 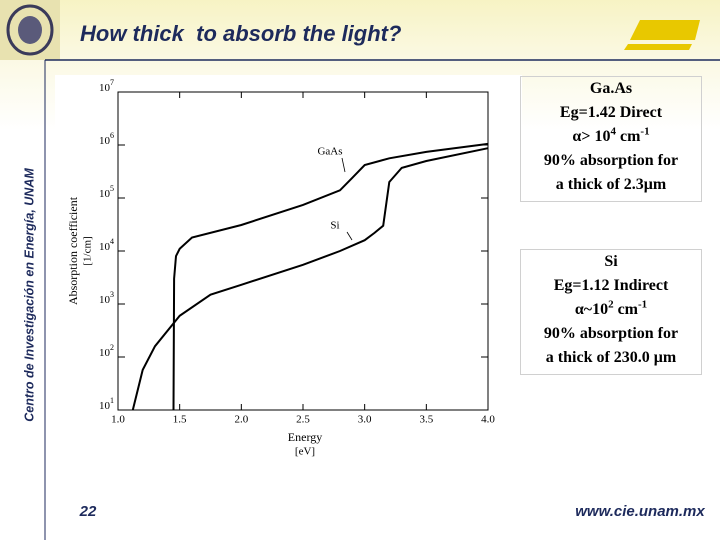 I want to click on cie-logo-shape, so click(x=665, y=30).